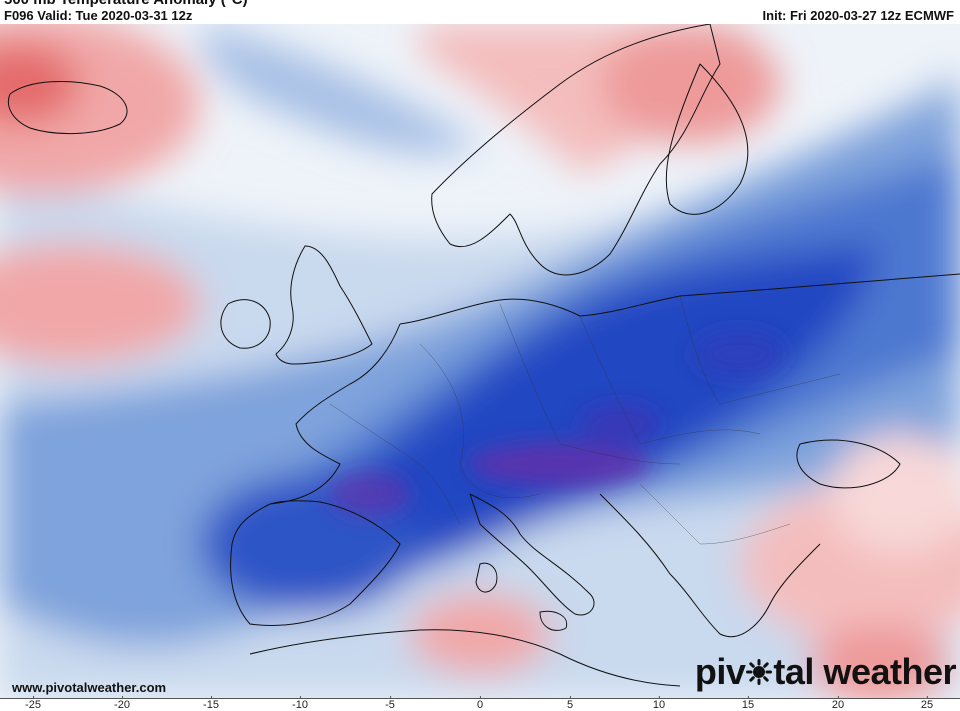 The width and height of the screenshot is (960, 711). Describe the element at coordinates (720, 671) in the screenshot. I see `brand-text-start: piv` at that location.